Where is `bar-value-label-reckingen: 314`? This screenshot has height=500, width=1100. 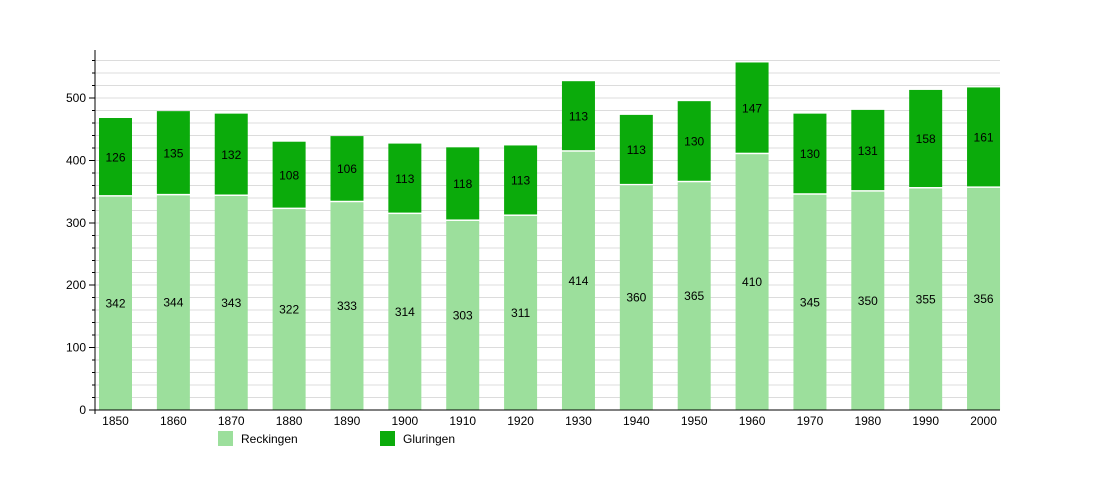 bar-value-label-reckingen: 314 is located at coordinates (405, 312).